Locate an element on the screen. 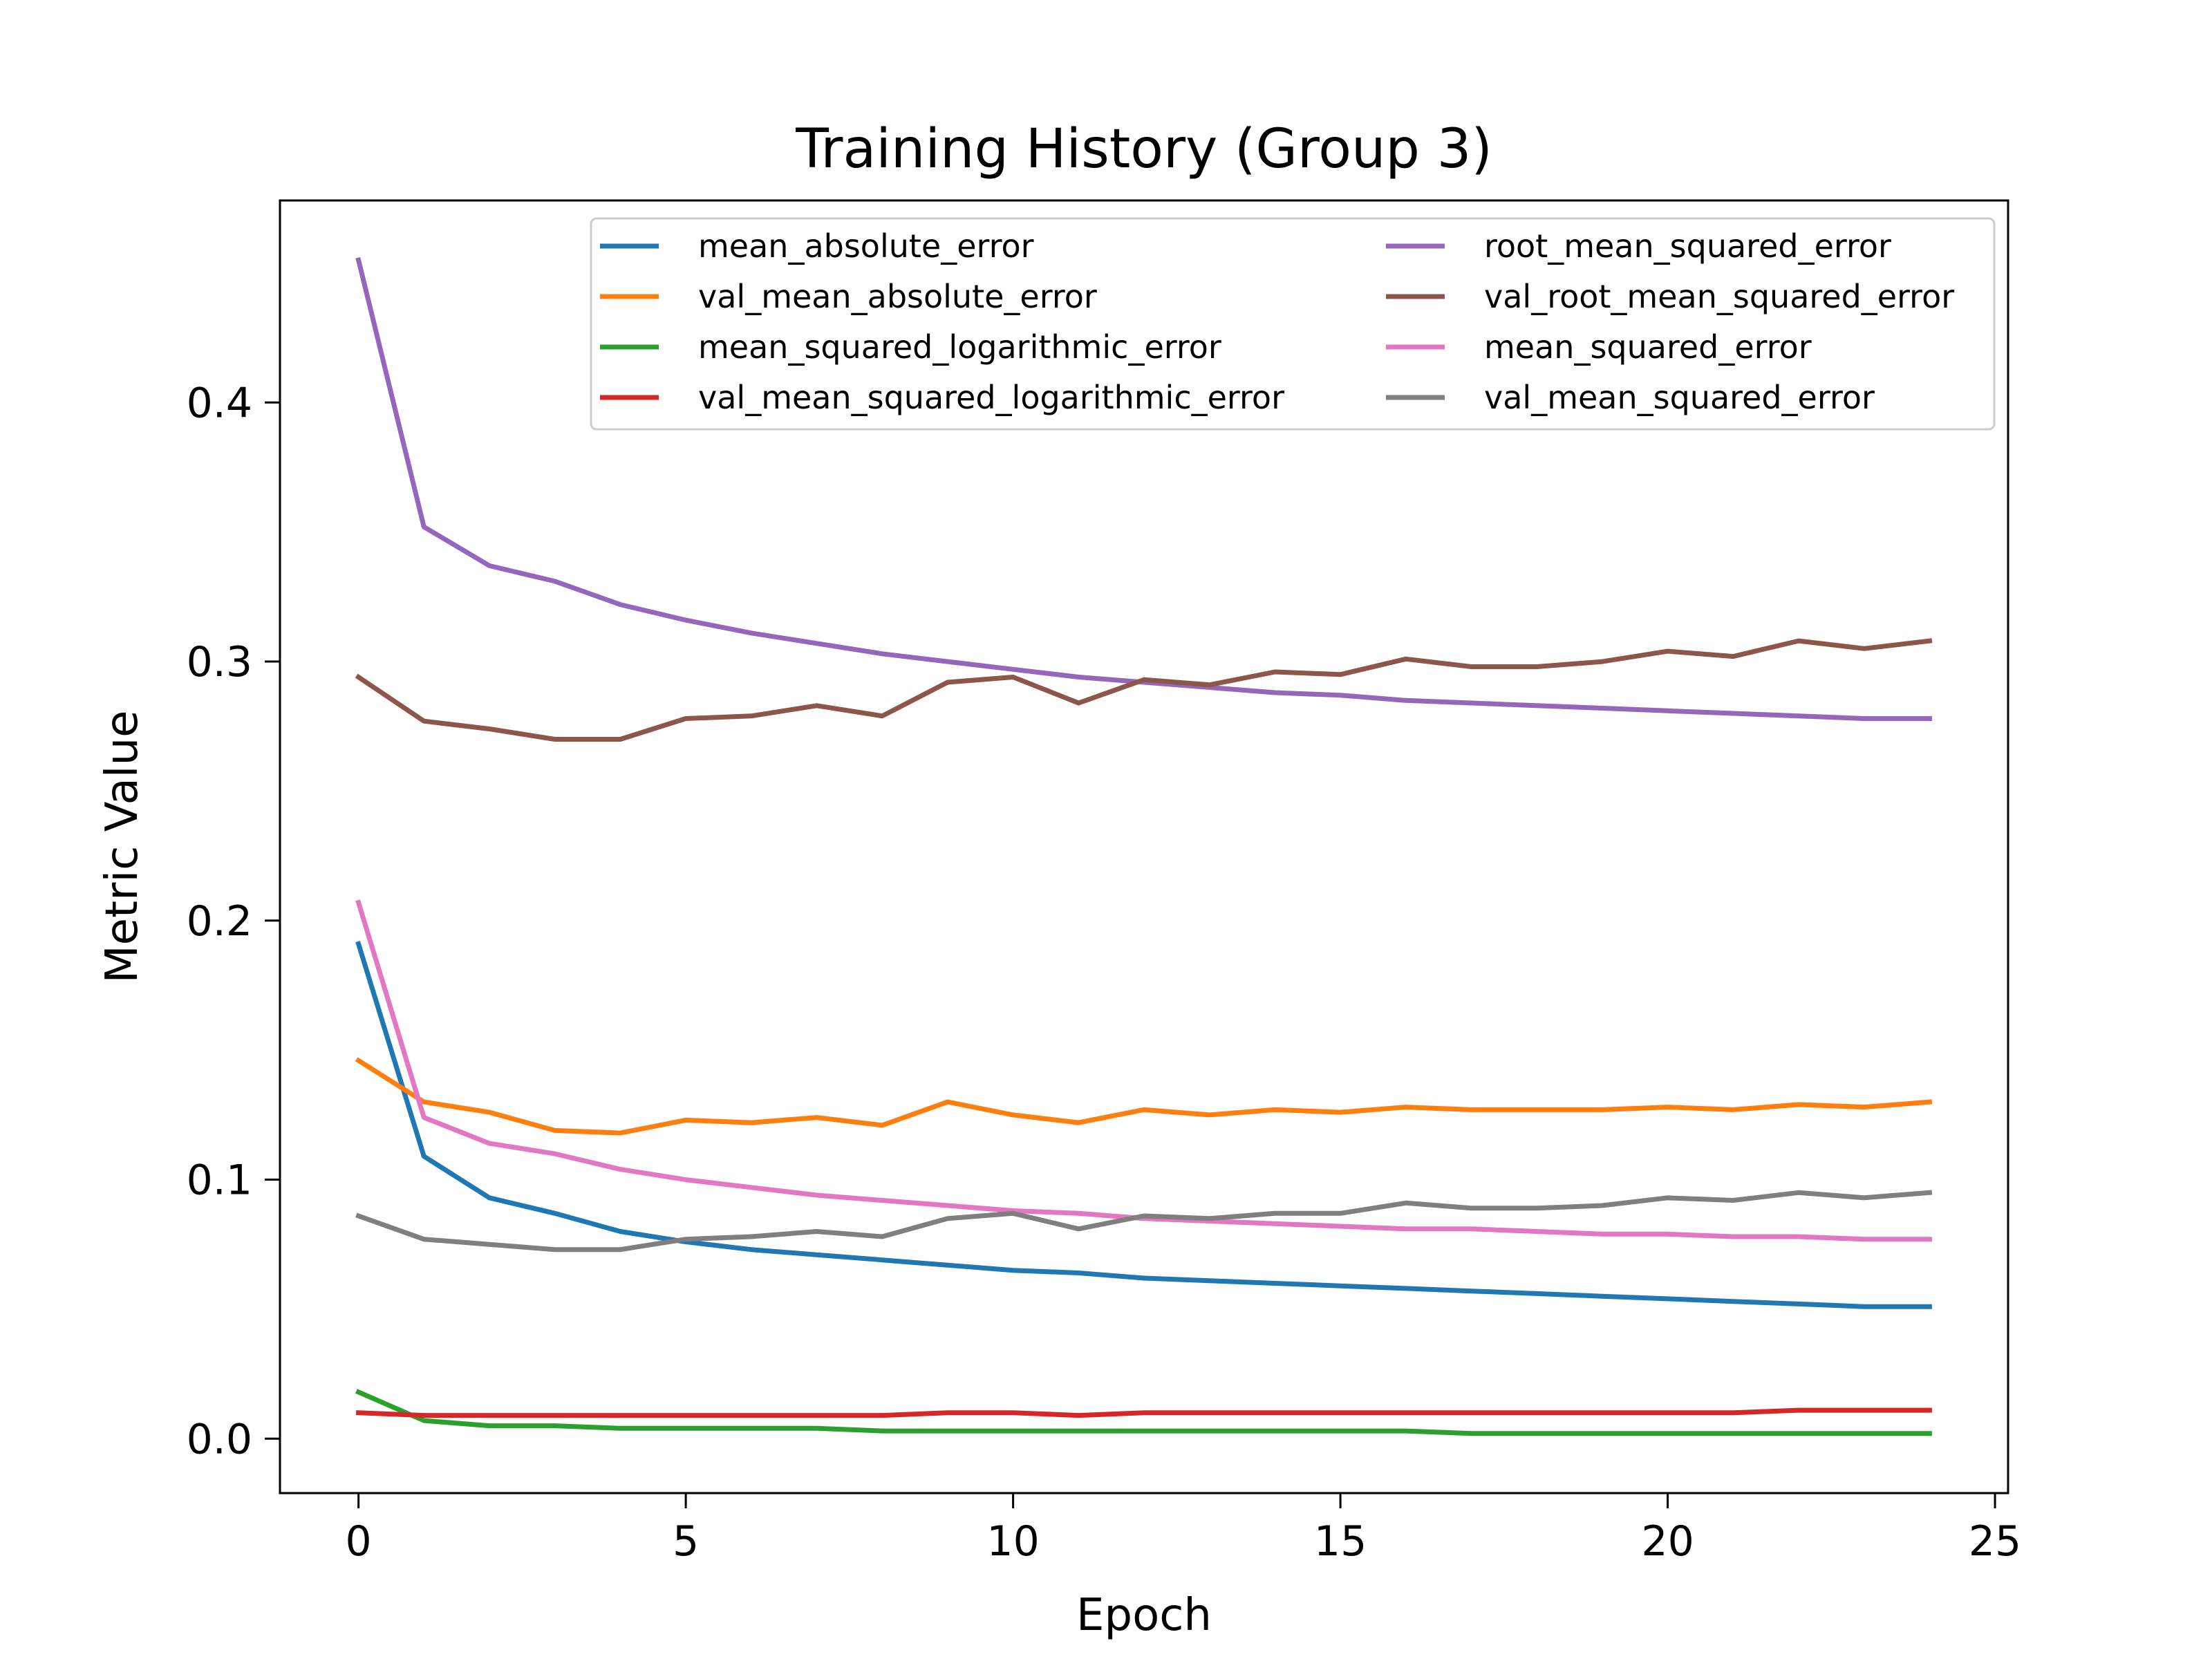 The height and width of the screenshot is (1659, 2212). y-tick-label: 0.2 is located at coordinates (219, 922).